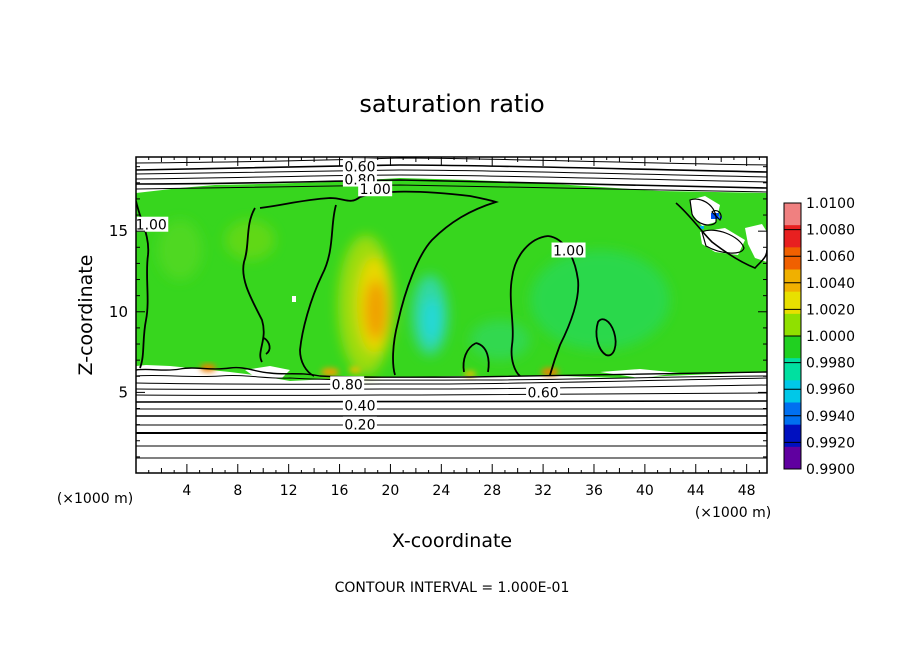 The image size is (904, 654). I want to click on x-tick-label: 4, so click(186, 491).